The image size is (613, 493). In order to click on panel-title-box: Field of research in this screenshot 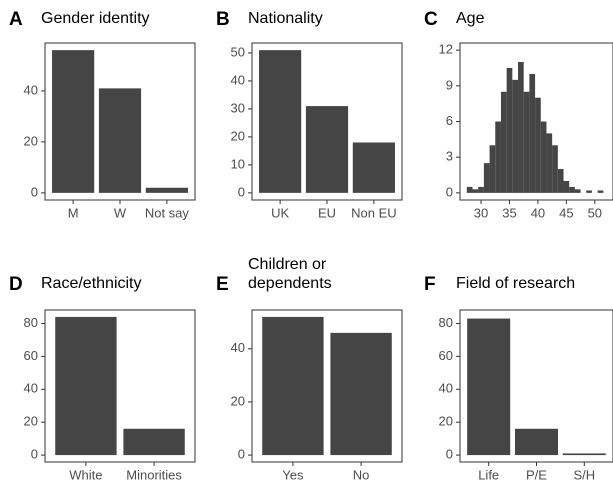, I will do `click(531, 265)`.